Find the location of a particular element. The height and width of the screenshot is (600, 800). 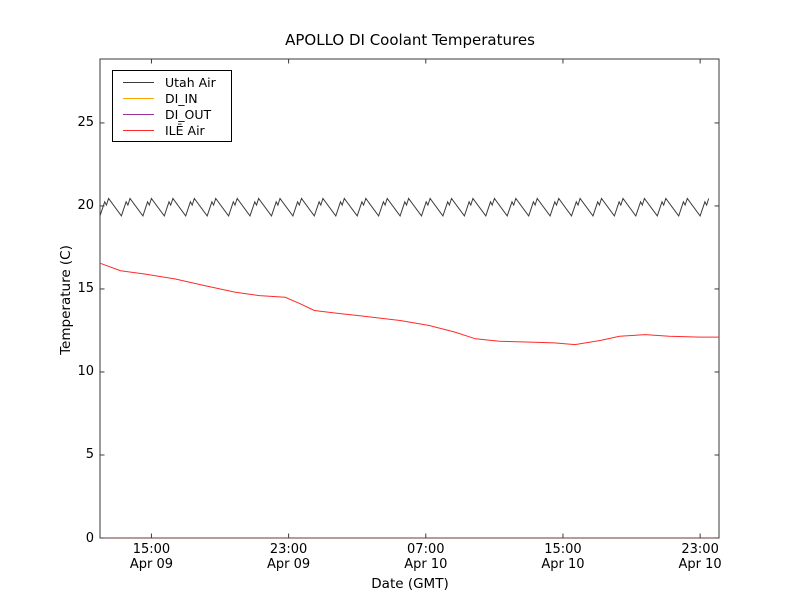

legend-line-sample-ile-air is located at coordinates (138, 130).